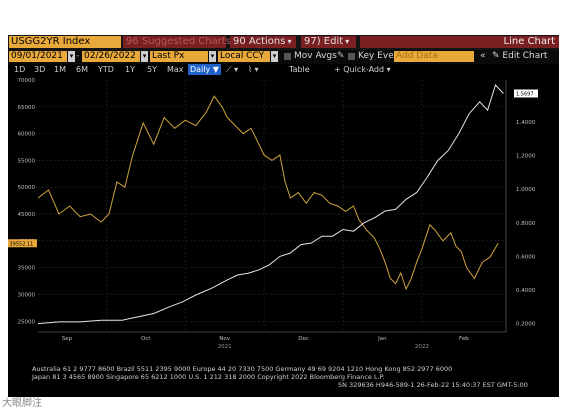 Image resolution: width=568 pixels, height=414 pixels. What do you see at coordinates (177, 42) in the screenshot?
I see `suggested-charts-button: 96 Suggested Charts` at bounding box center [177, 42].